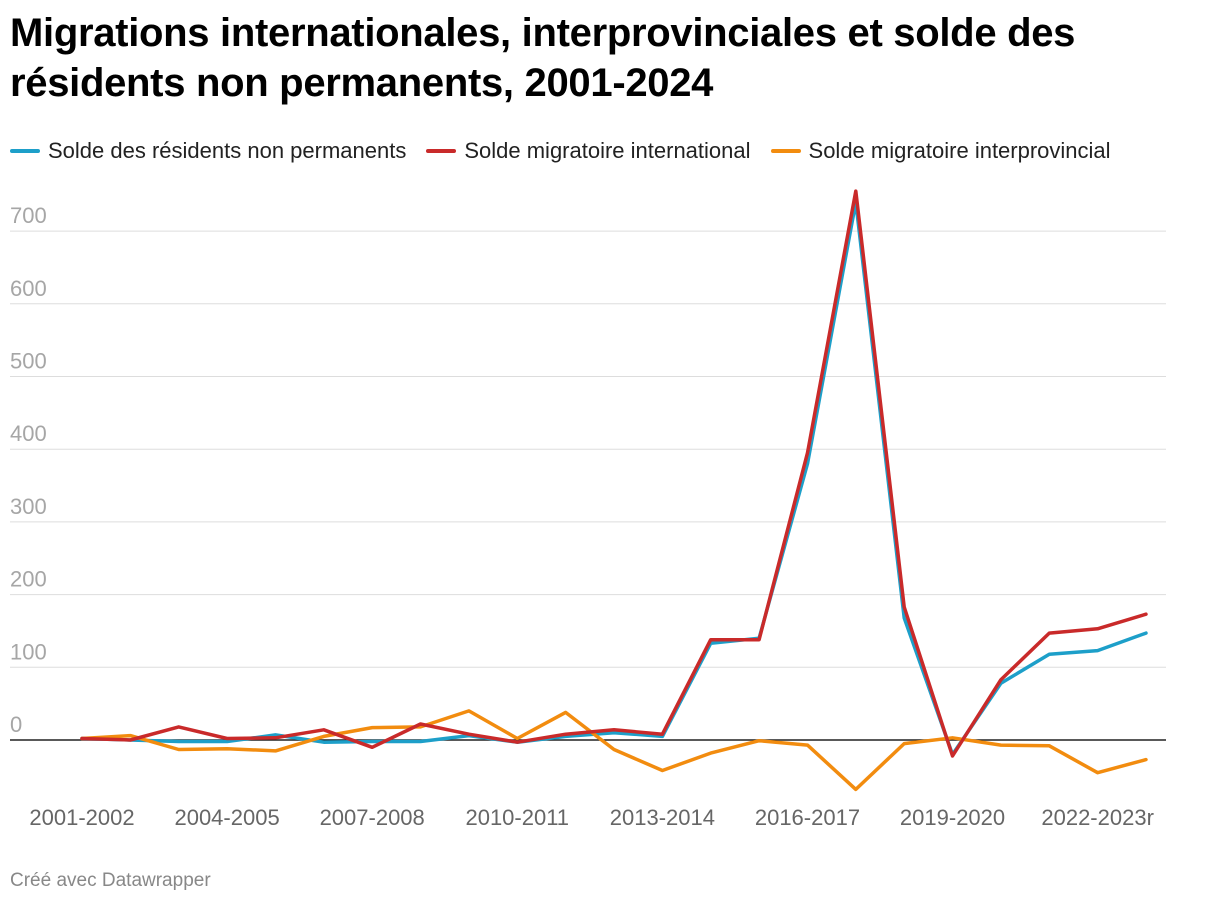 This screenshot has height=906, width=1220. Describe the element at coordinates (959, 150) in the screenshot. I see `legend-label-interprovincial: Solde migratoire interprovincial` at that location.